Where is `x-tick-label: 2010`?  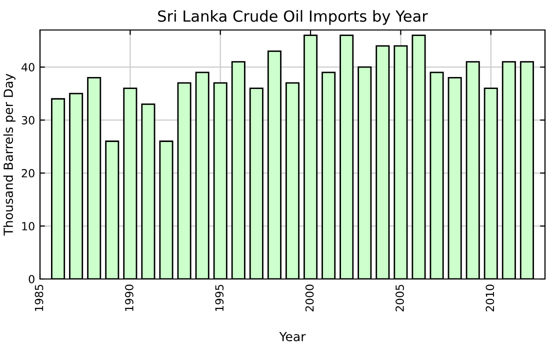
x-tick-label: 2010 is located at coordinates (490, 298).